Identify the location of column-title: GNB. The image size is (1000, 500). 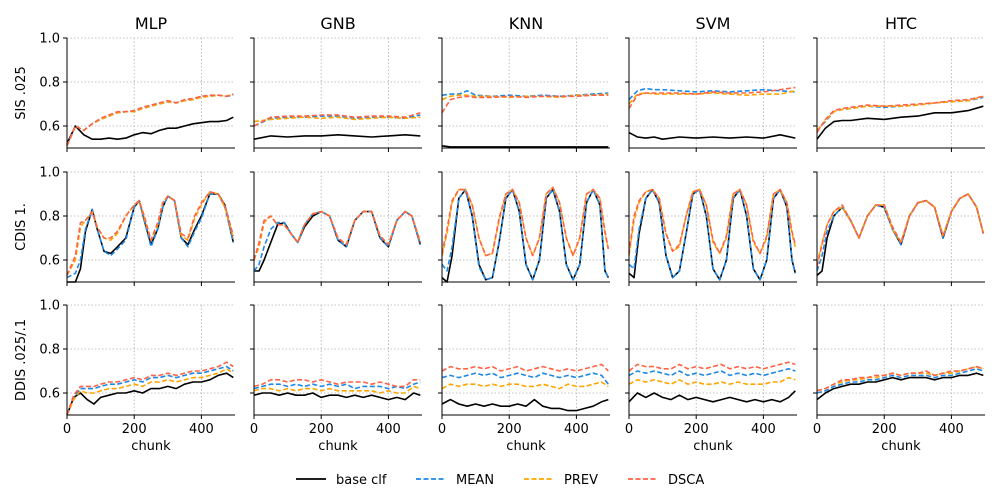
(337, 23).